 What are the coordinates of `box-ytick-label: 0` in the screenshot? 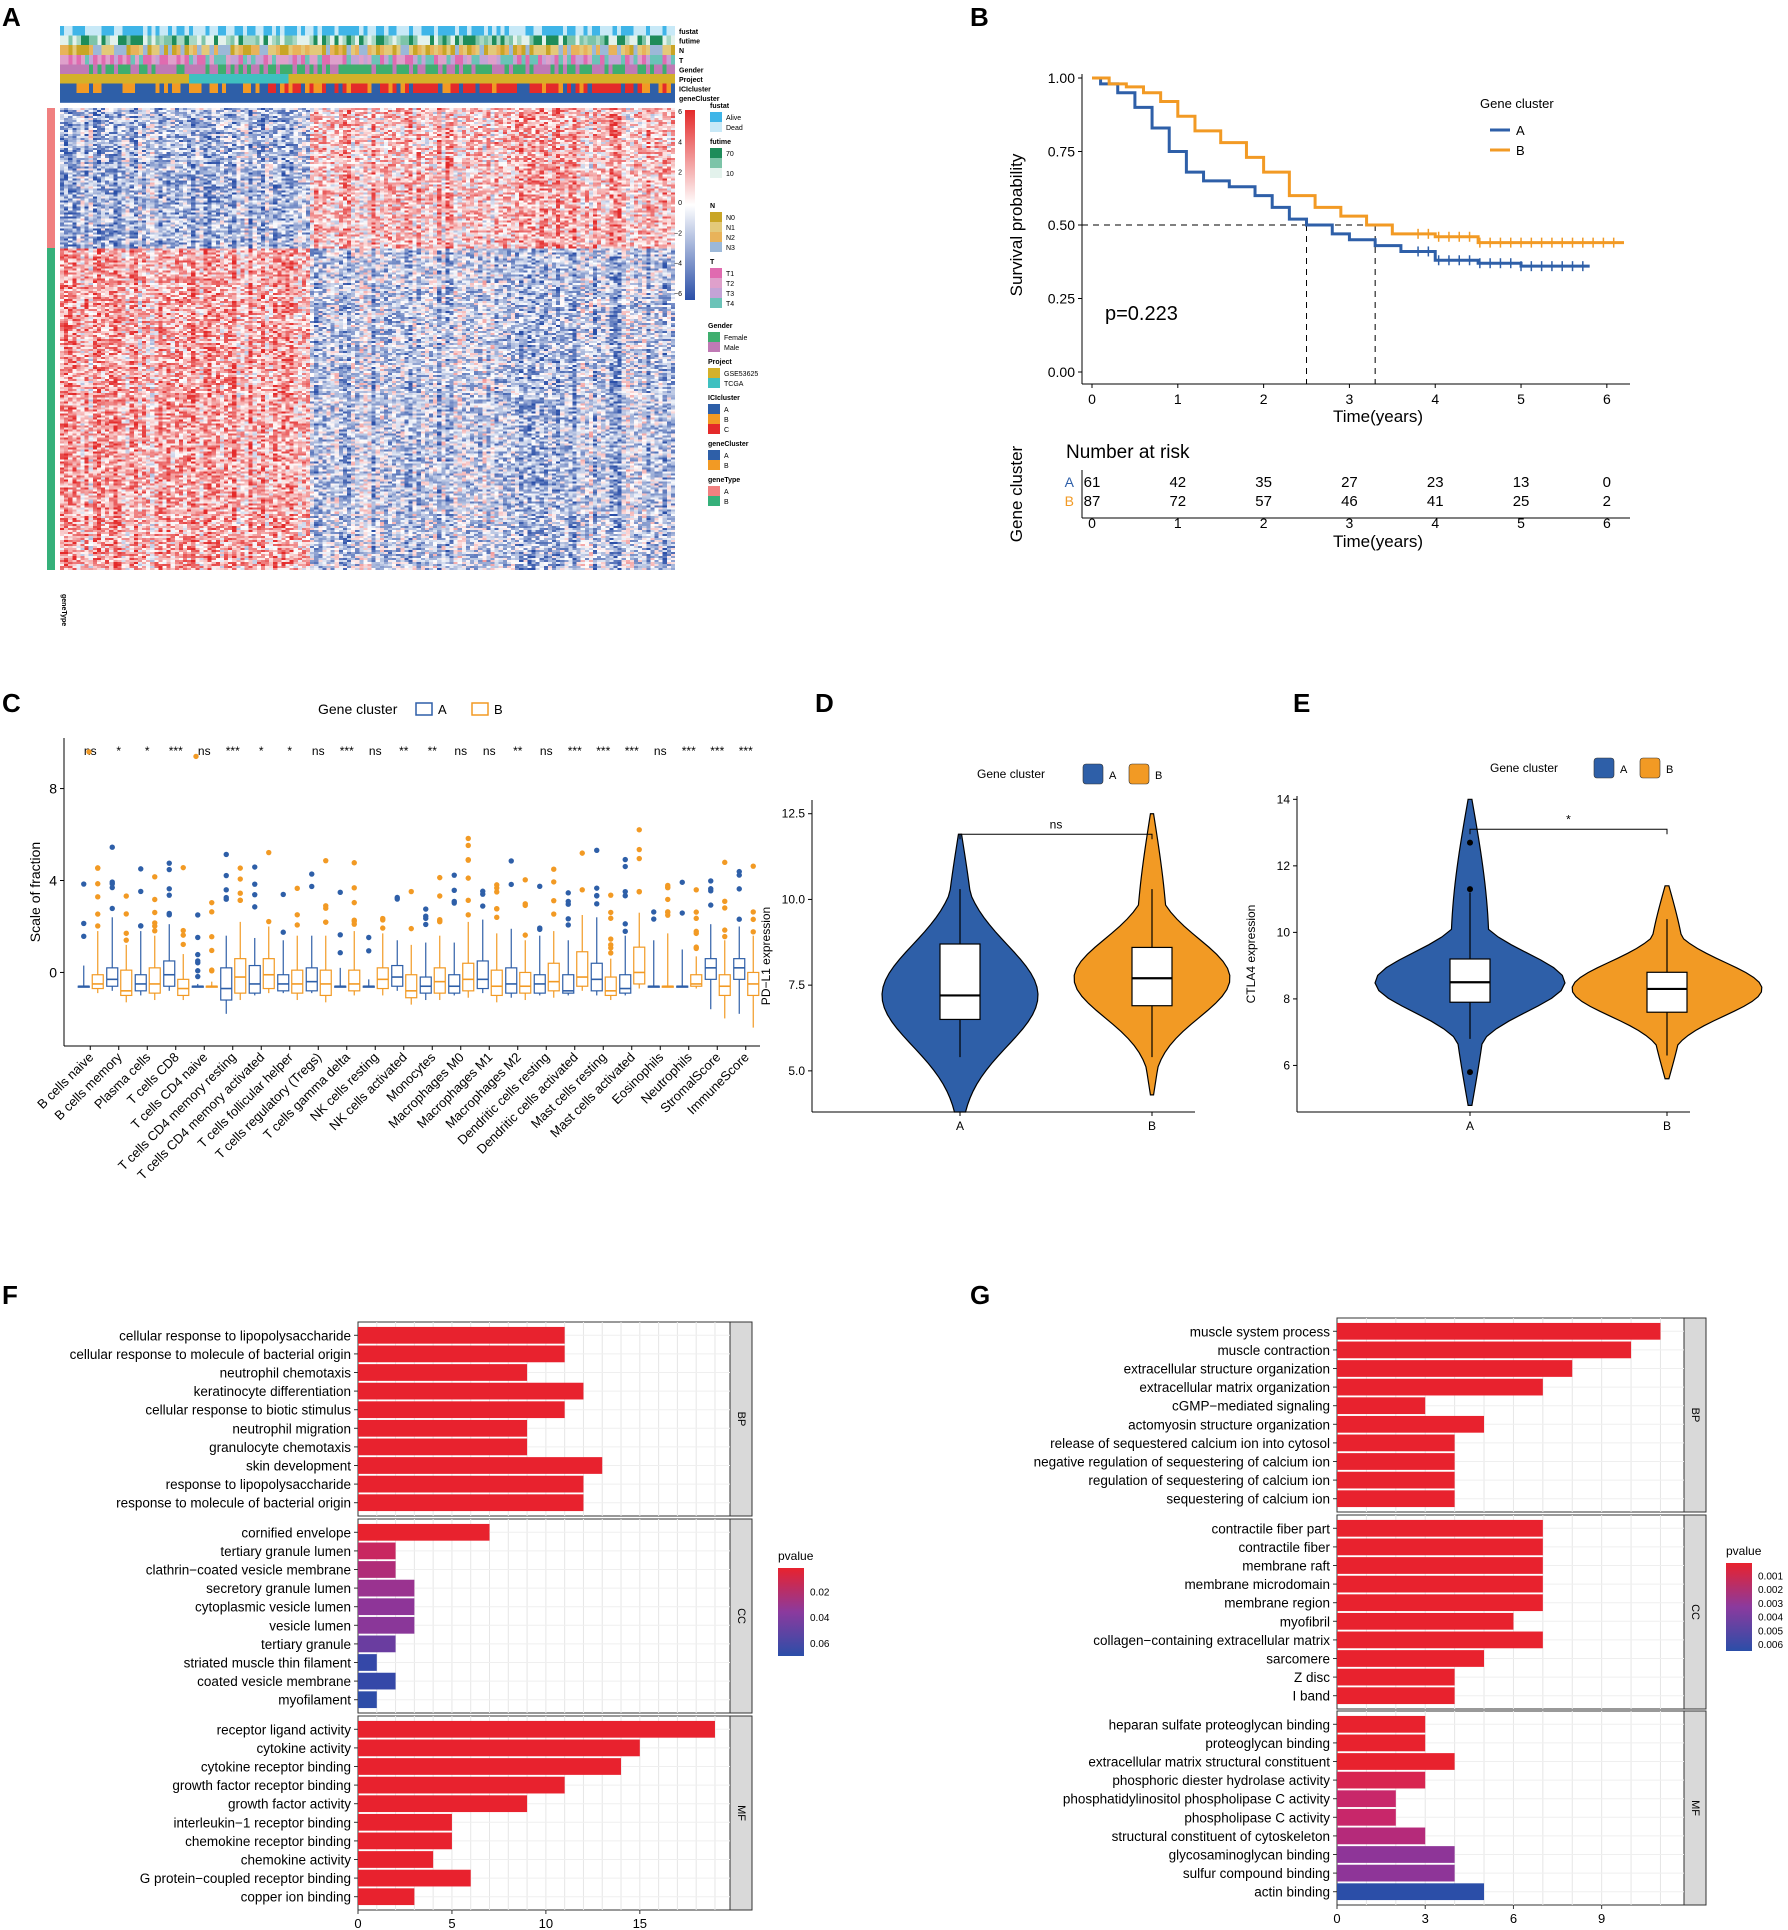 It's located at (53, 972).